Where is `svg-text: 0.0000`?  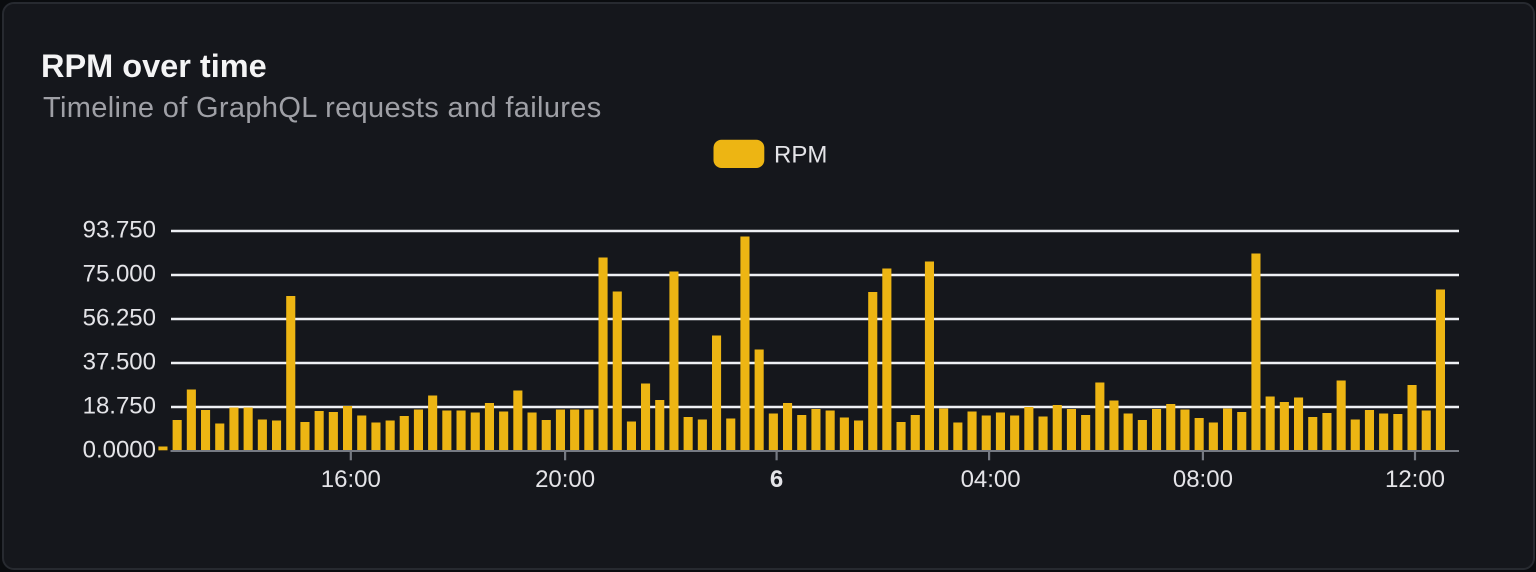
svg-text: 0.0000 is located at coordinates (119, 450).